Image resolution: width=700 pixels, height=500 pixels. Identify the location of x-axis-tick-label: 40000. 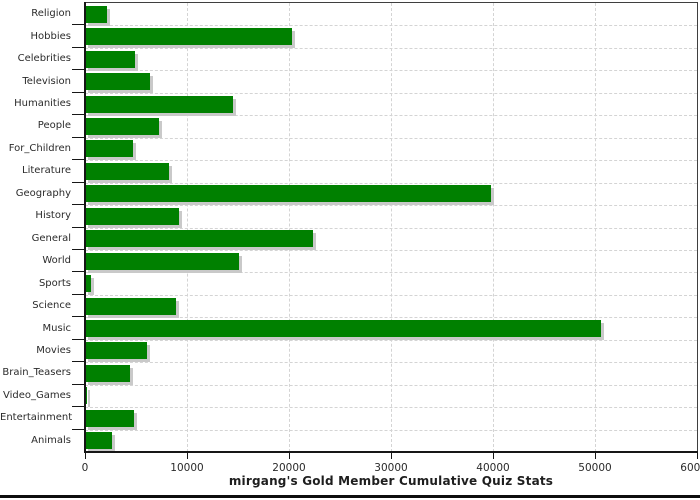
(493, 468).